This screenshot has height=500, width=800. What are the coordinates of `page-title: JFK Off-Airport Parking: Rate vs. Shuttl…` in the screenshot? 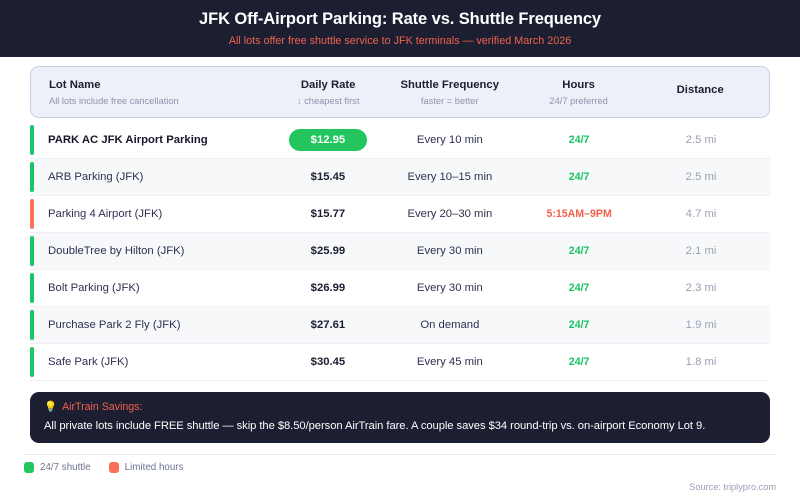 It's located at (400, 19).